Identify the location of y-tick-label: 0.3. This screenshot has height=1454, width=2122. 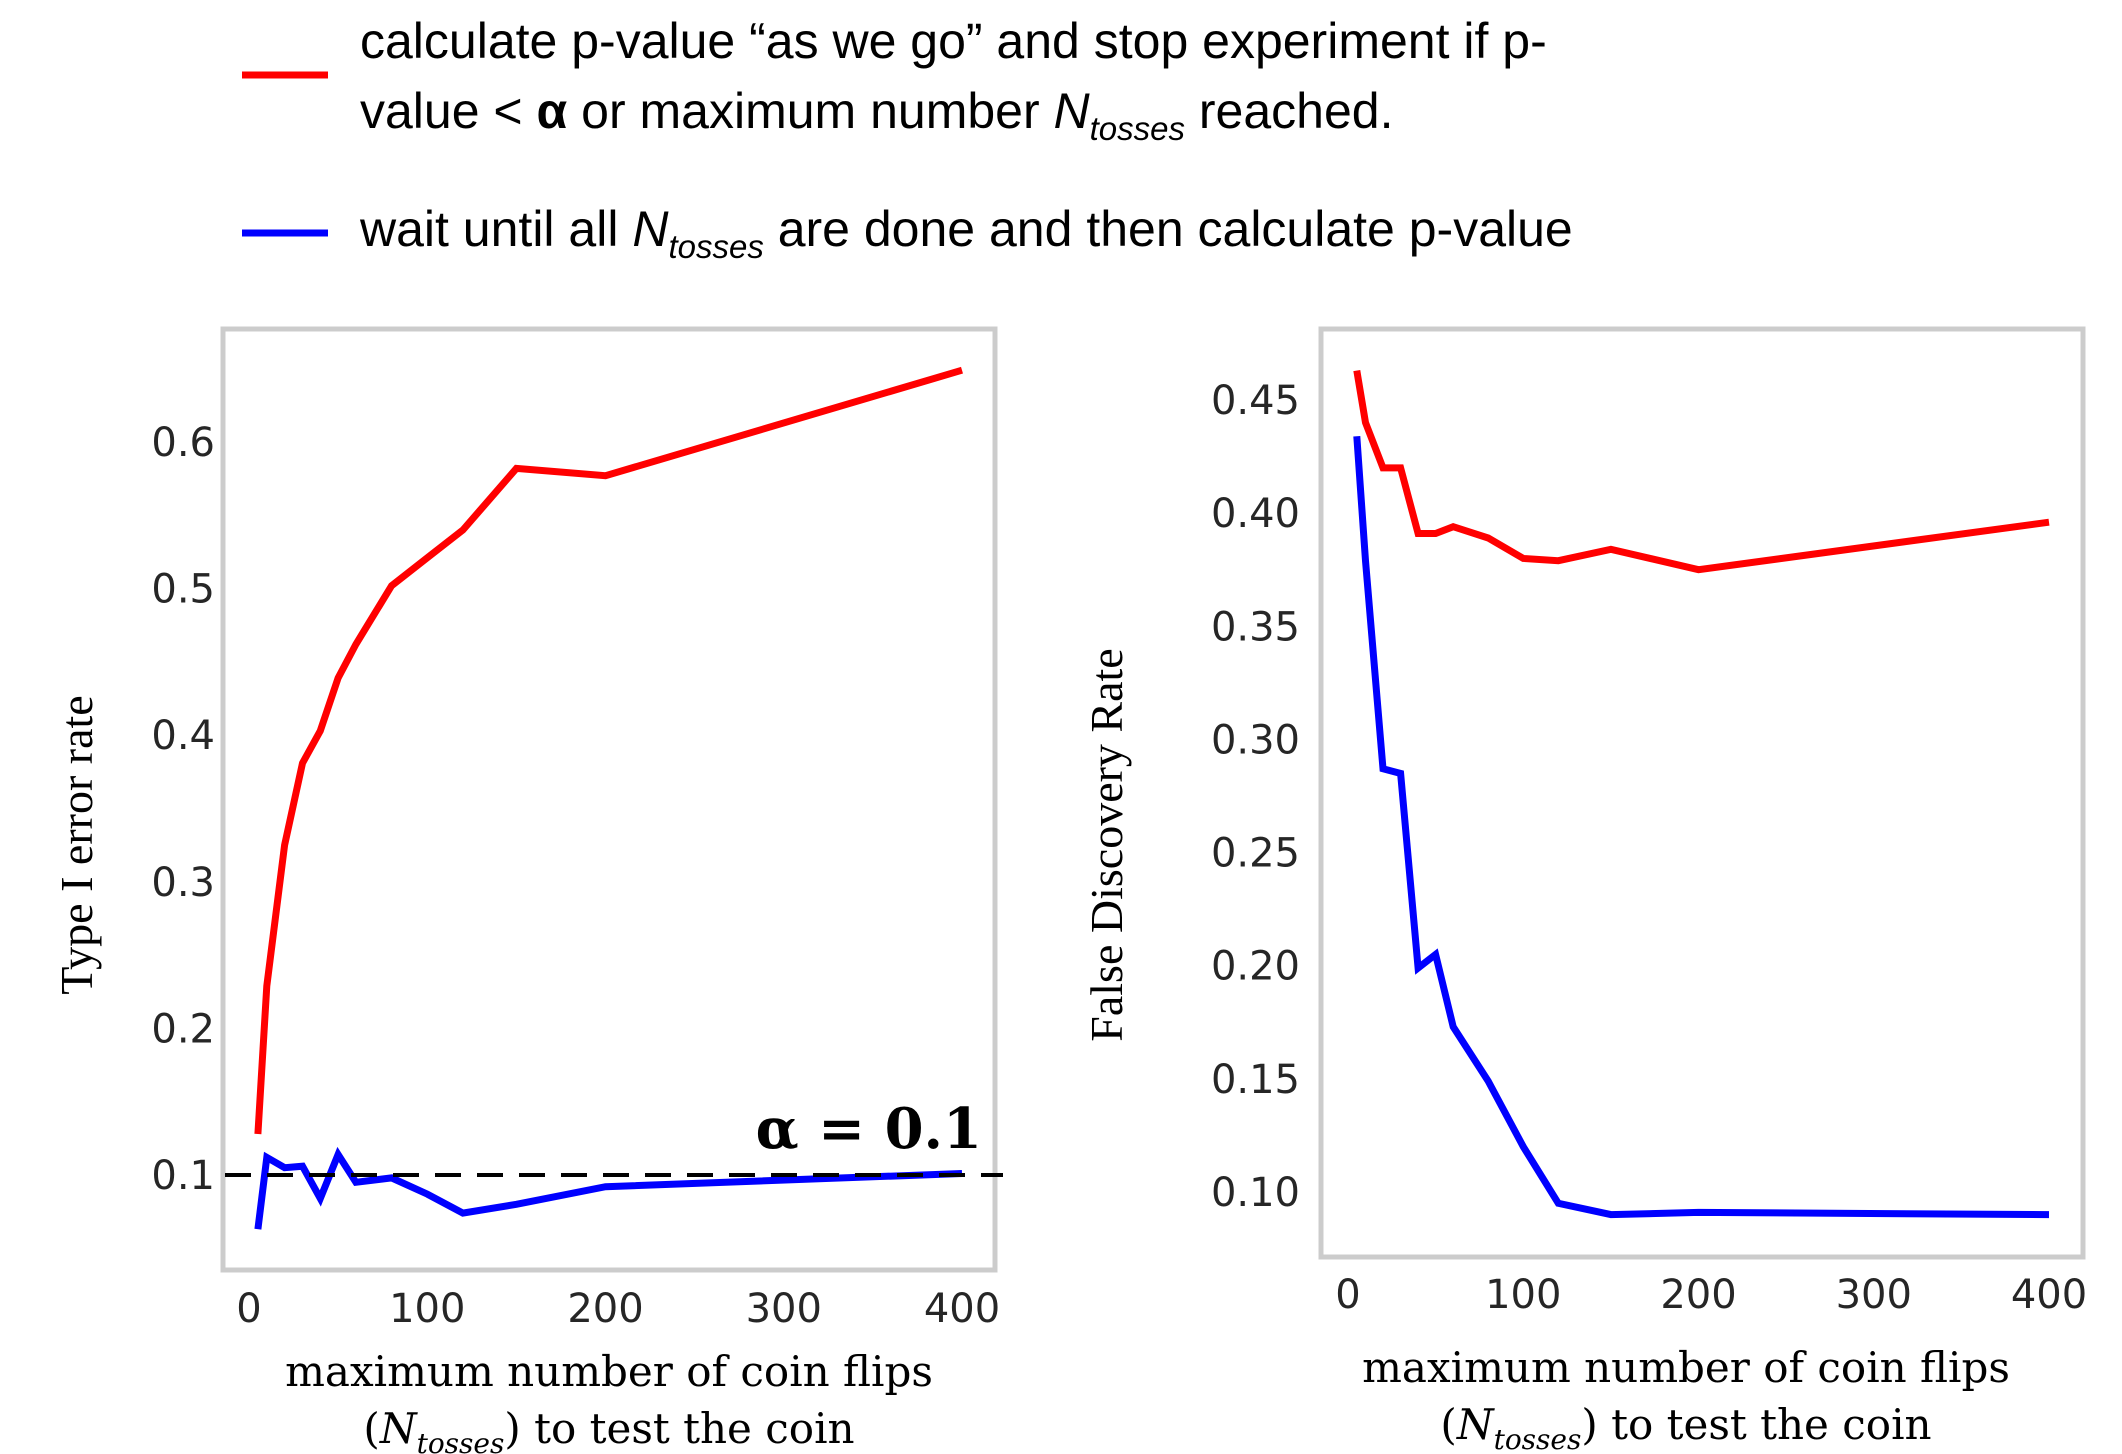
(183, 883).